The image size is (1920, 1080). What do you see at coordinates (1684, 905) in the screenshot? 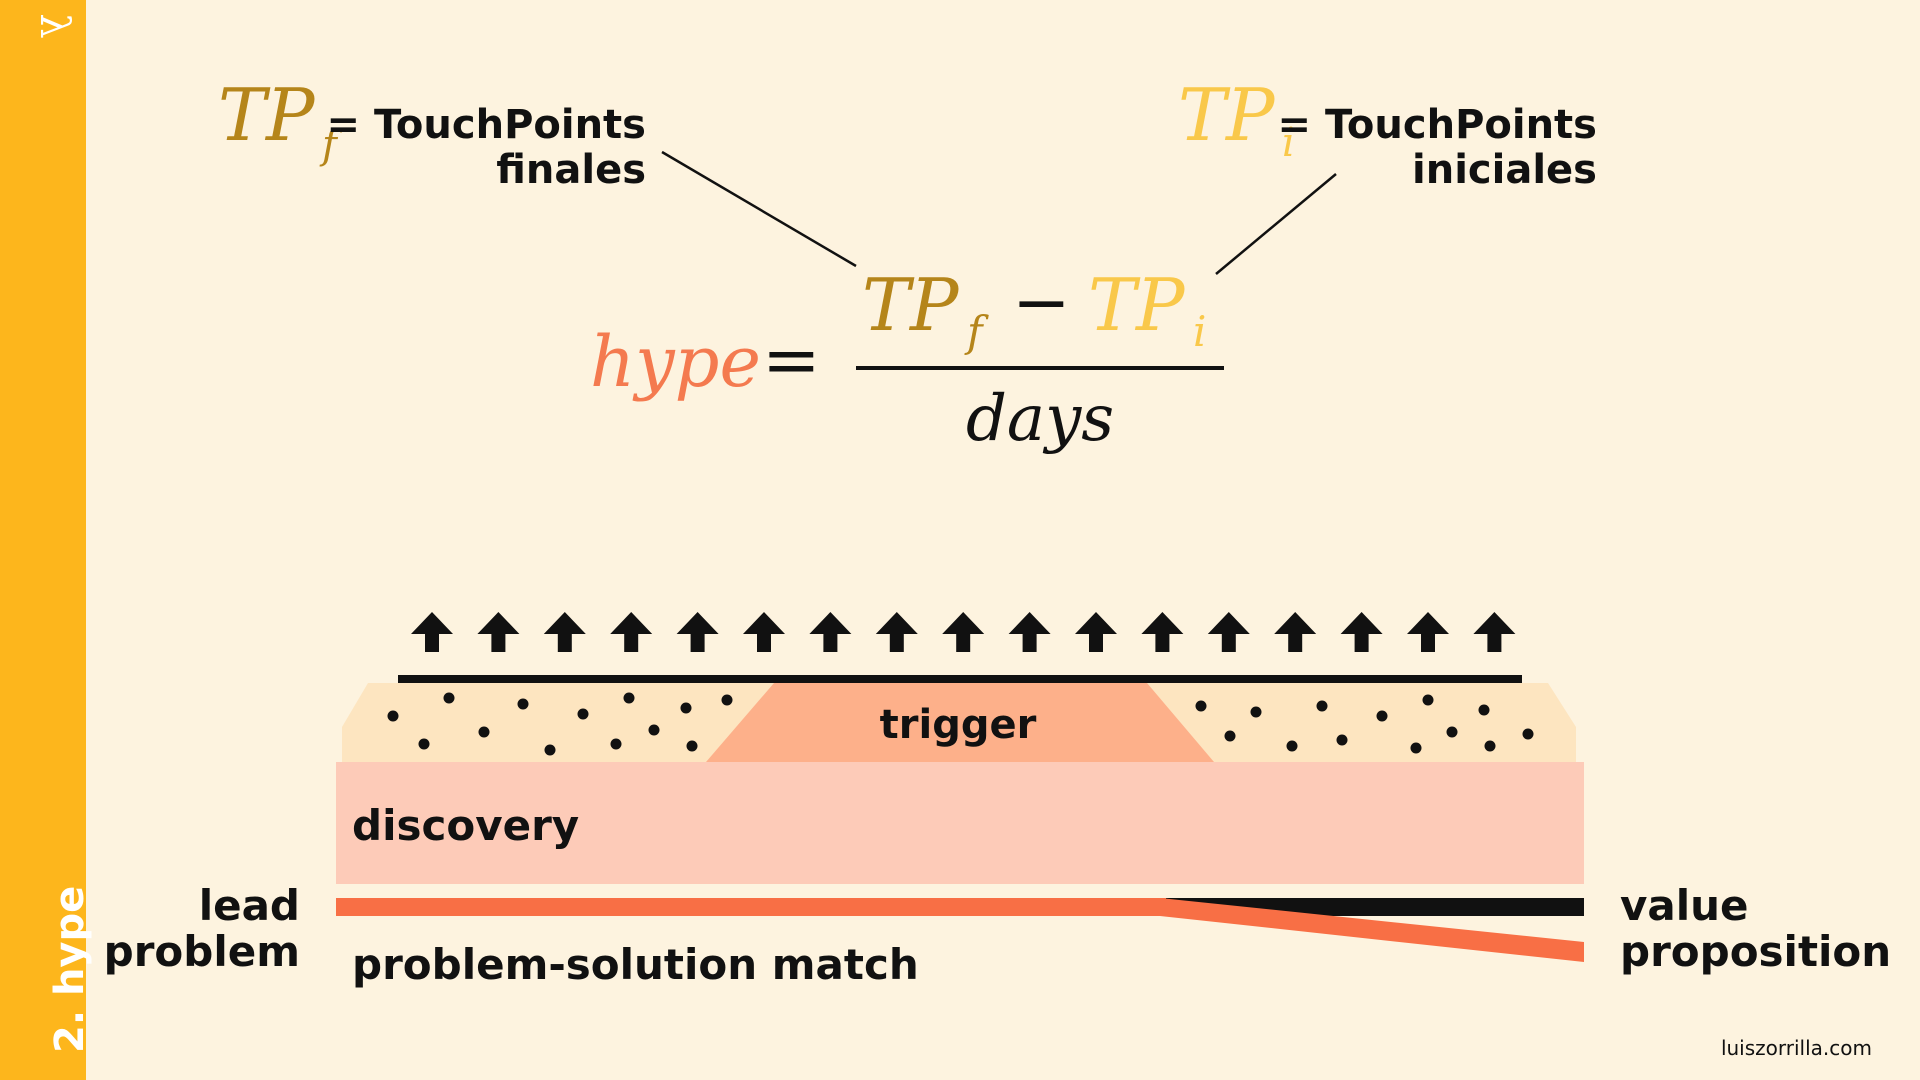
I see `right-label-line1: value` at bounding box center [1684, 905].